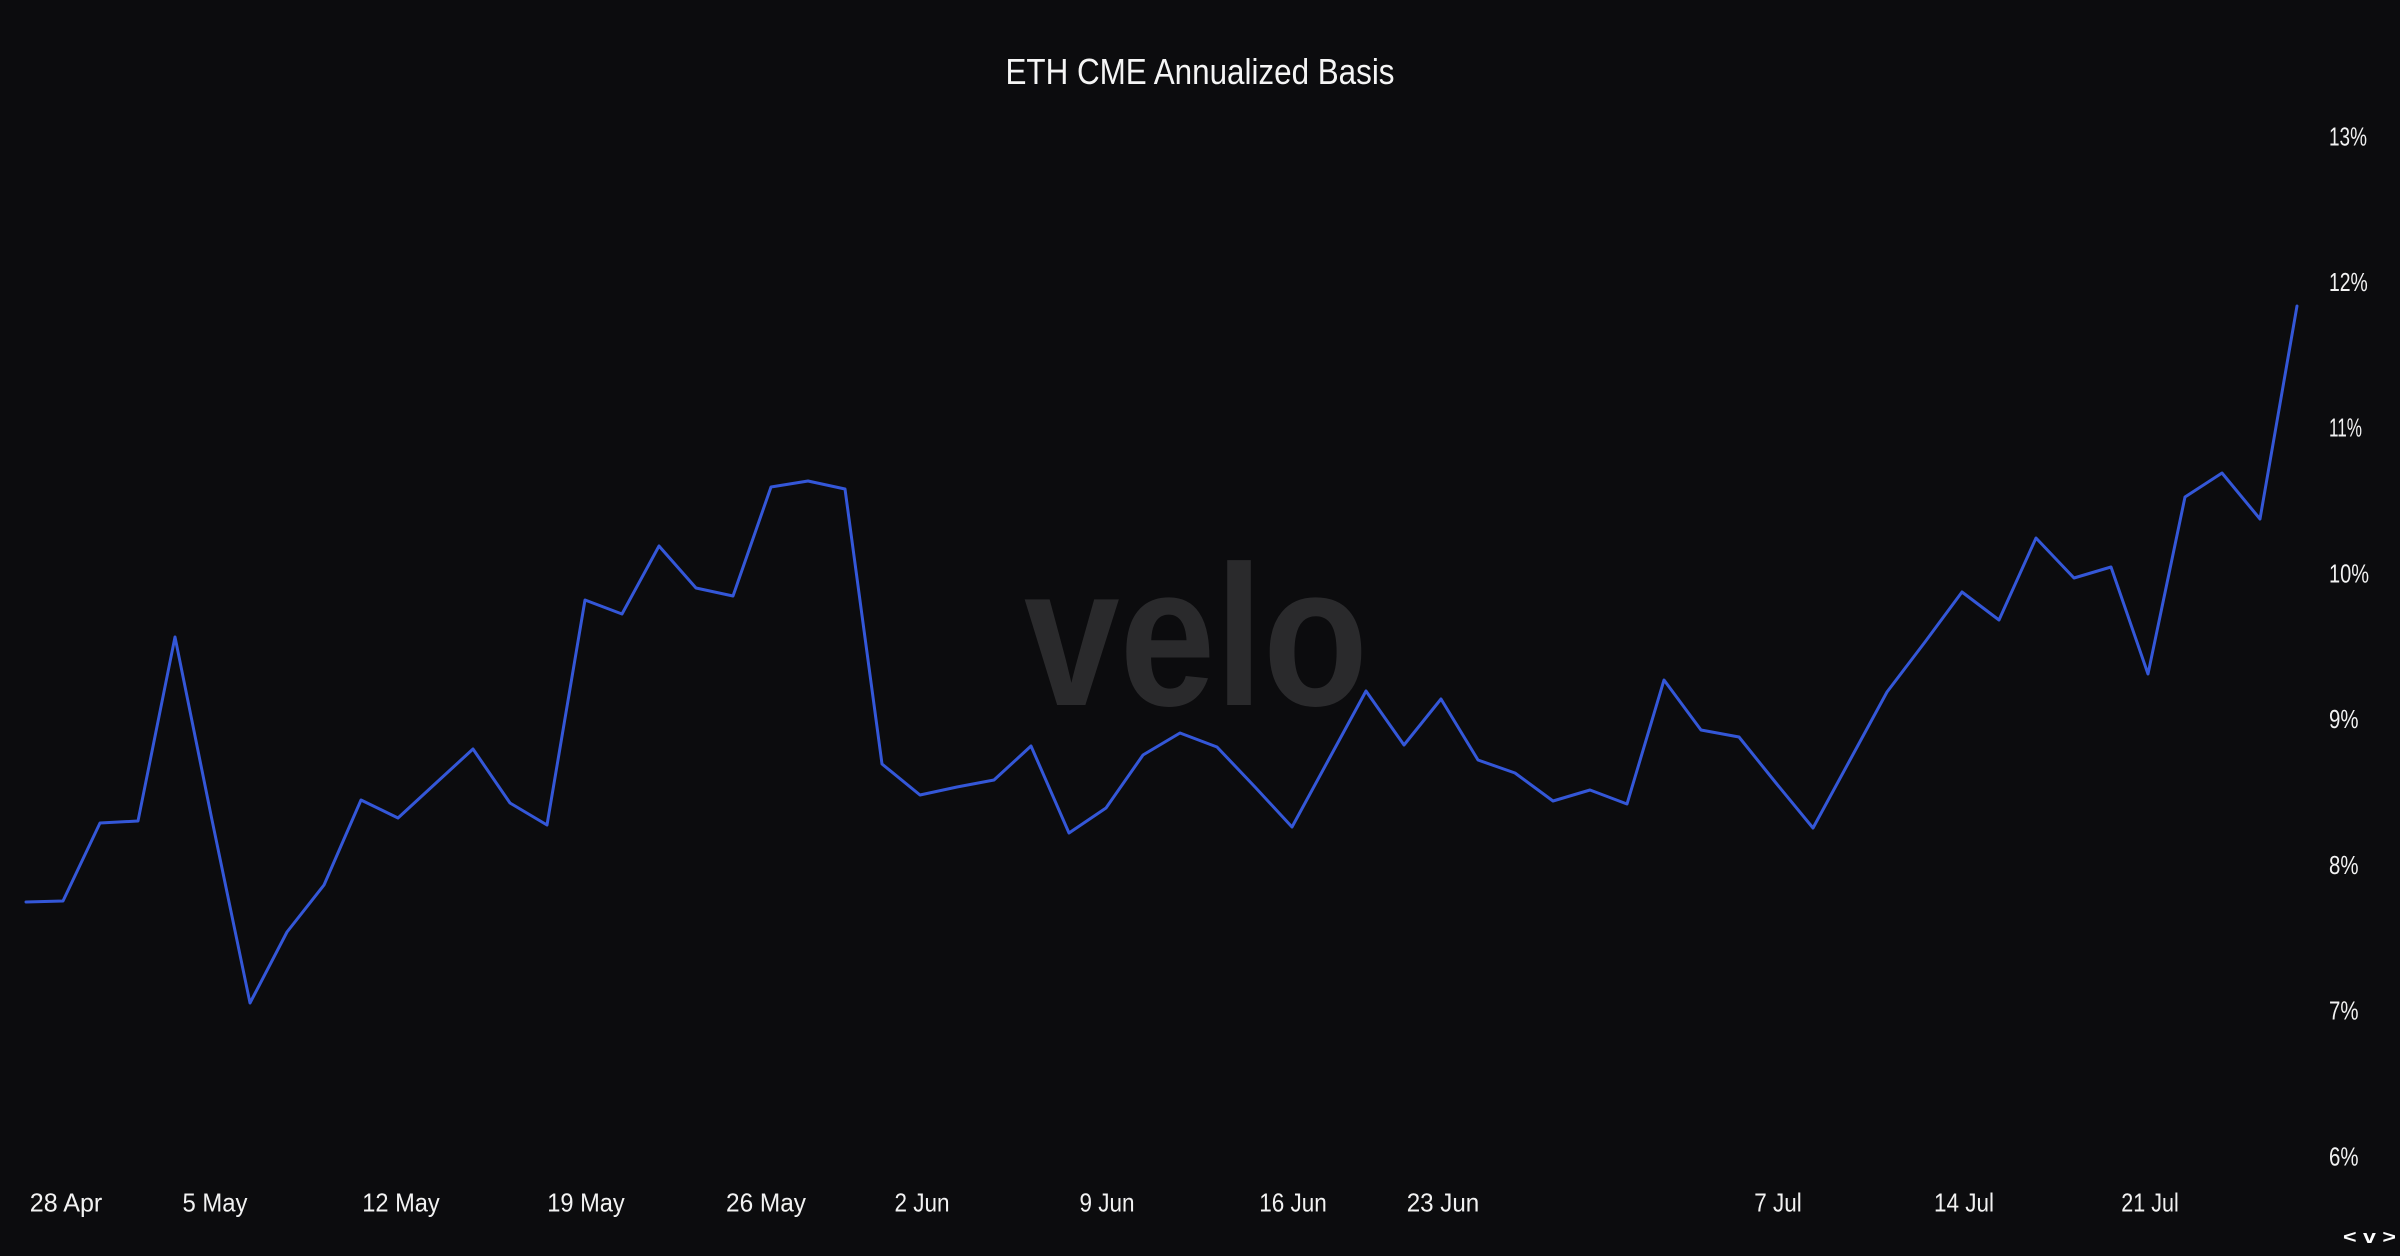  What do you see at coordinates (586, 1203) in the screenshot?
I see `svg-text: 19 May` at bounding box center [586, 1203].